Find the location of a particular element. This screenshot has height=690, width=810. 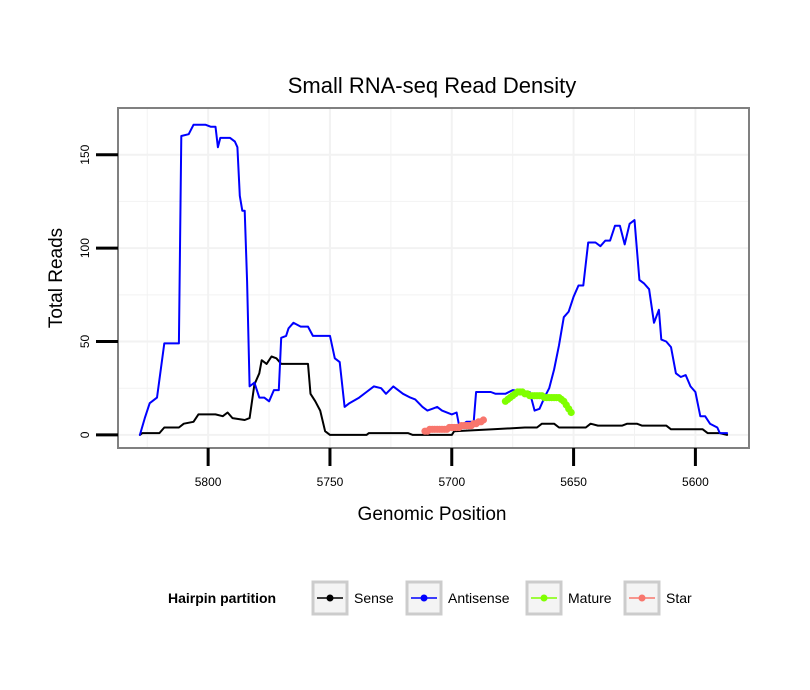

series-line-sense is located at coordinates (433, 395).